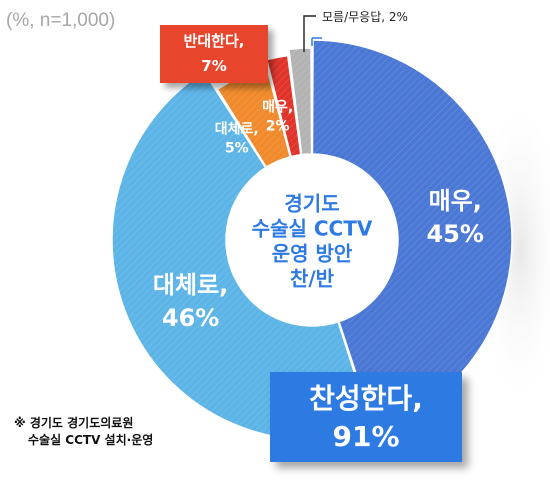  I want to click on slice-value-label: 5%, so click(237, 149).